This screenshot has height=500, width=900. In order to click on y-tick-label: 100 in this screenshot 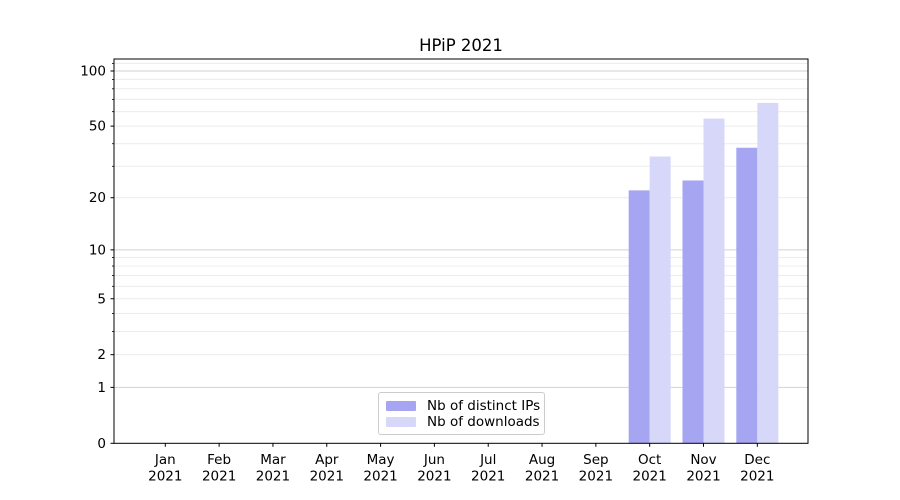, I will do `click(93, 71)`.